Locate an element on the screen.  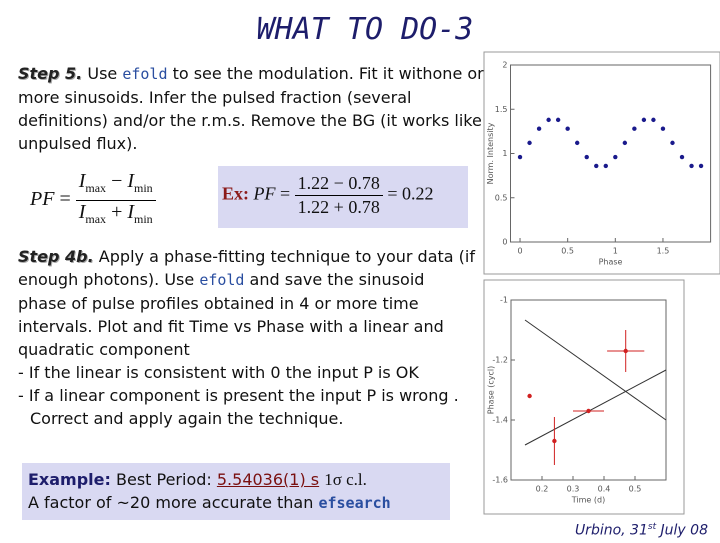
numerator: 1.22 − 0.78 is located at coordinates (338, 184).